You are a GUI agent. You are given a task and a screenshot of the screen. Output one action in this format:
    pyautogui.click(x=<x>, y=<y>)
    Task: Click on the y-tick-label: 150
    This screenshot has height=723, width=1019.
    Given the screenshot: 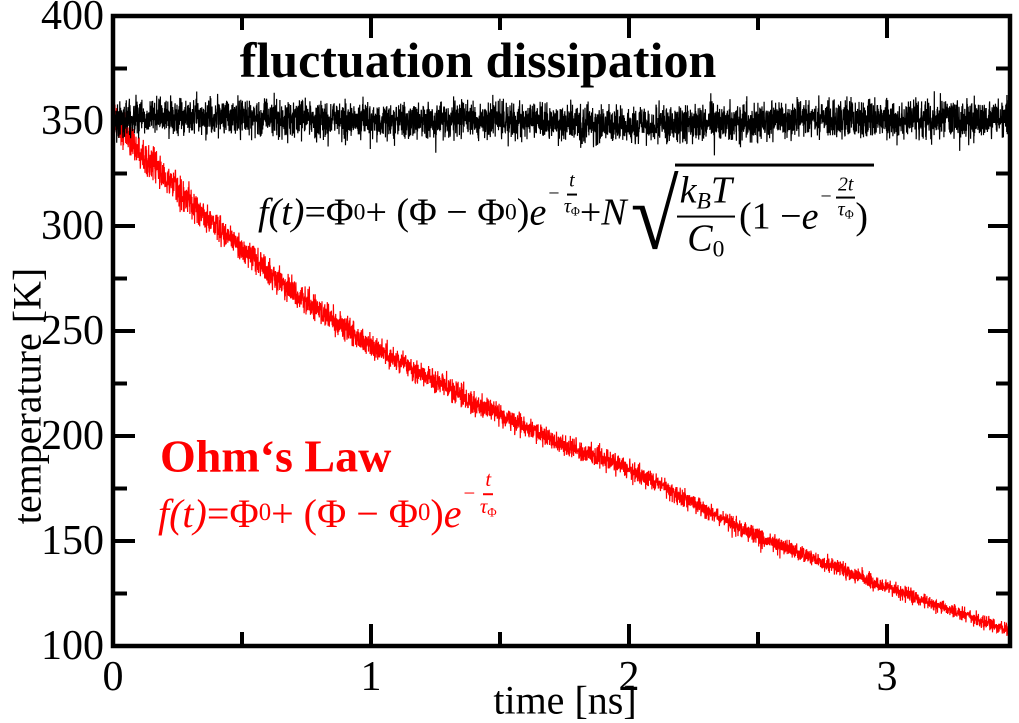 What is the action you would take?
    pyautogui.click(x=72, y=541)
    